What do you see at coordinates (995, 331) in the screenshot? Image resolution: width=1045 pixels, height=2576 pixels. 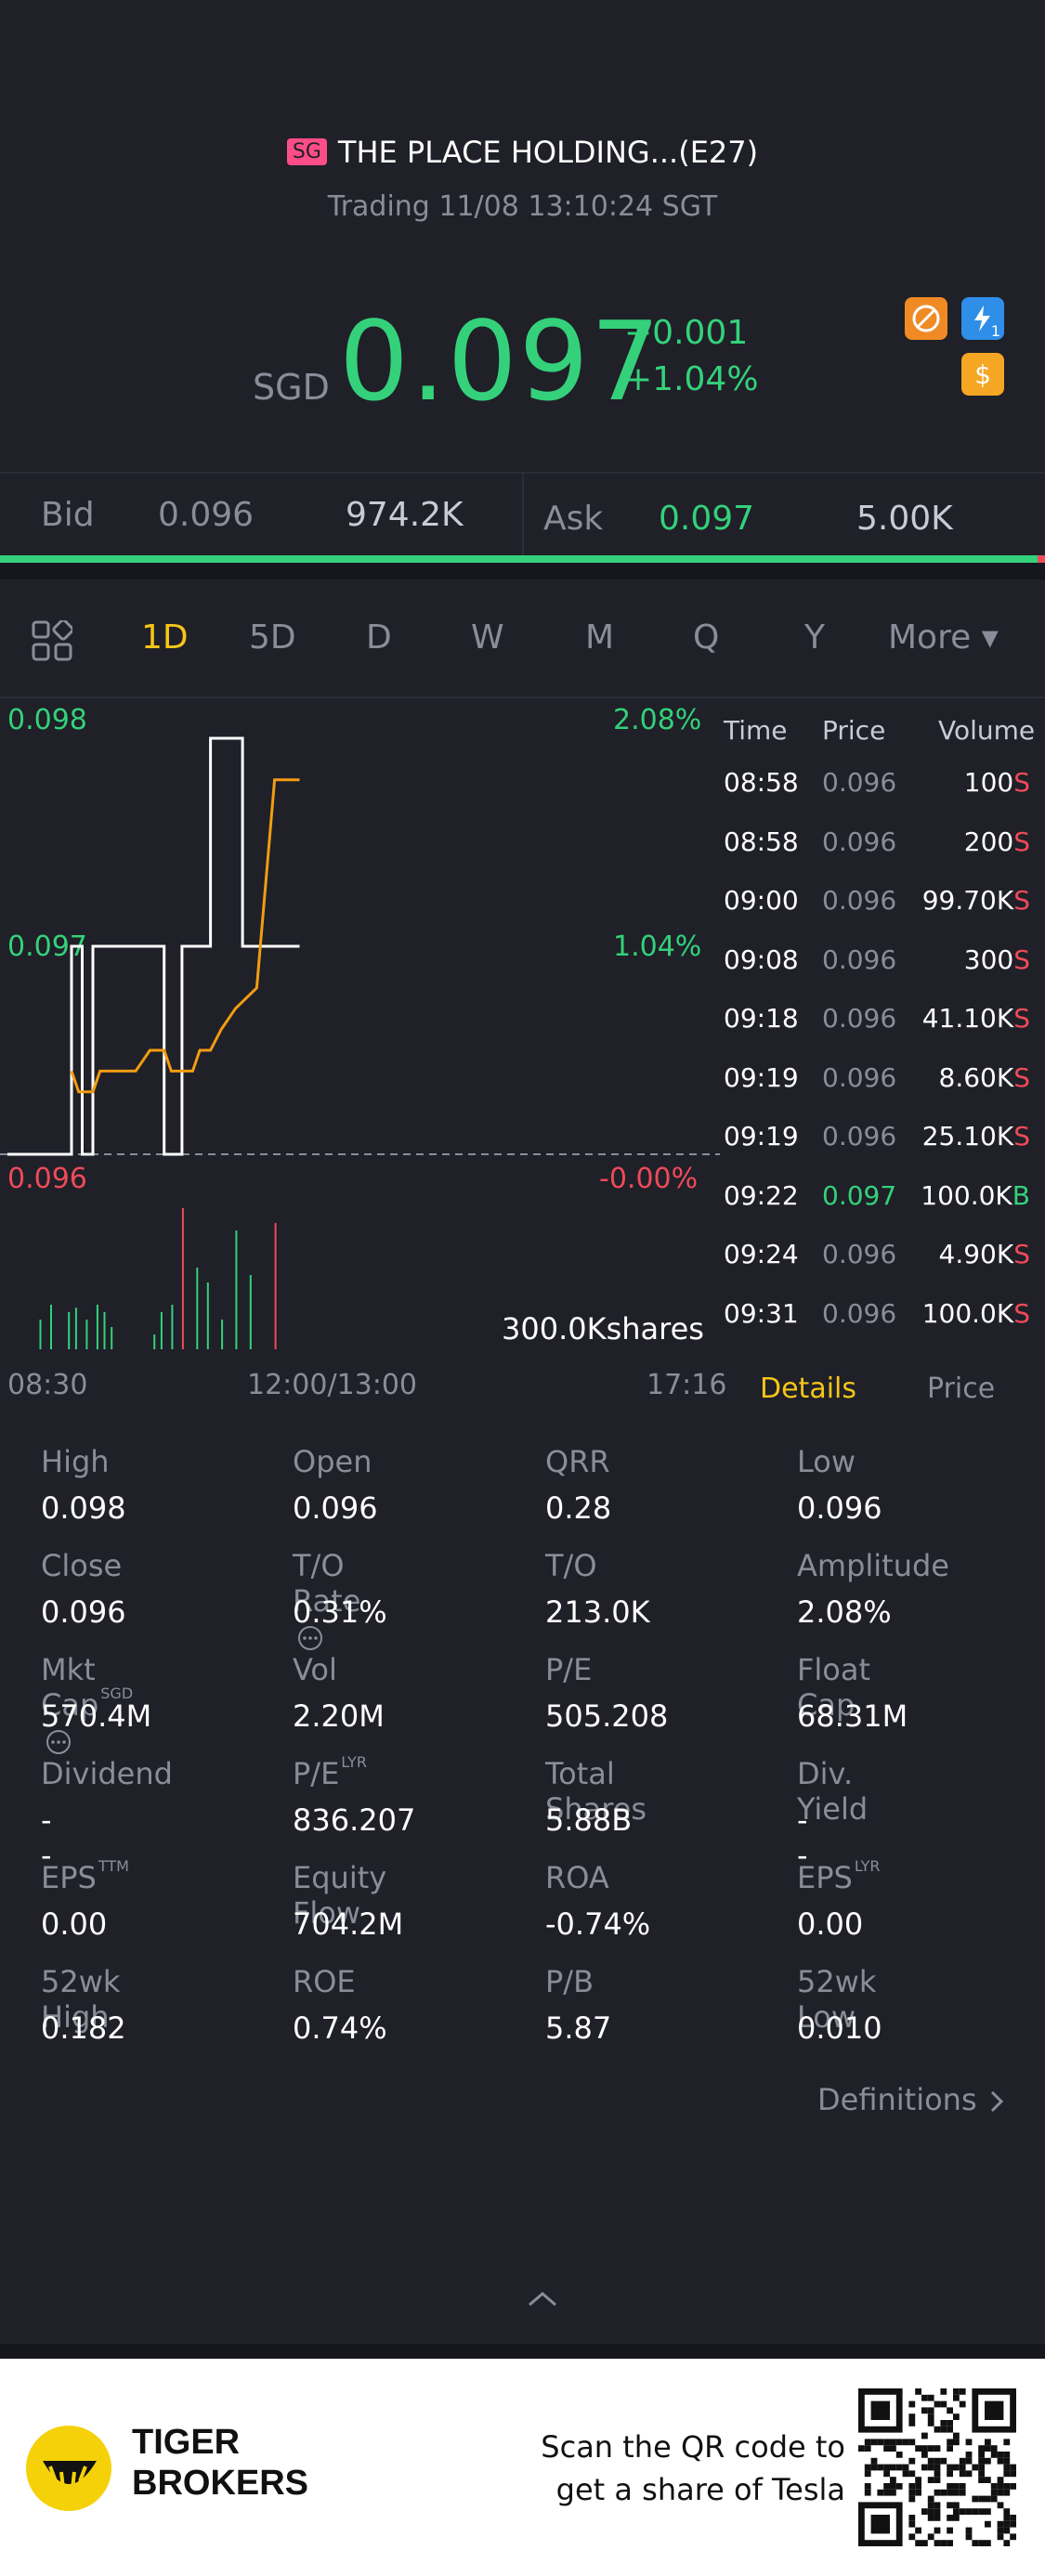 I see `level-number: 1` at bounding box center [995, 331].